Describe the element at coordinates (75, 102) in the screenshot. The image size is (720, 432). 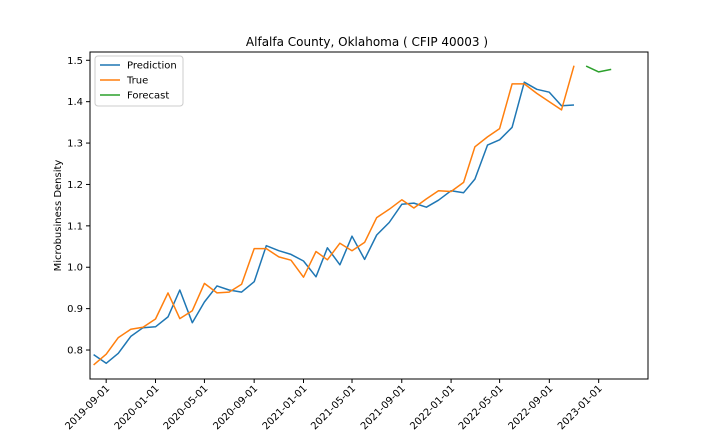
I see `y-tick-label: 1.4` at that location.